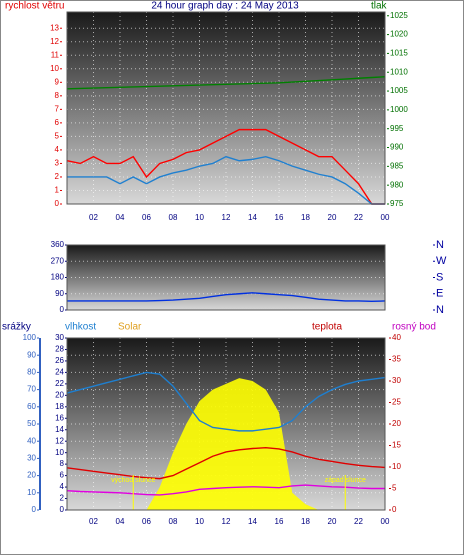  I want to click on tick-label: 15, so click(396, 445).